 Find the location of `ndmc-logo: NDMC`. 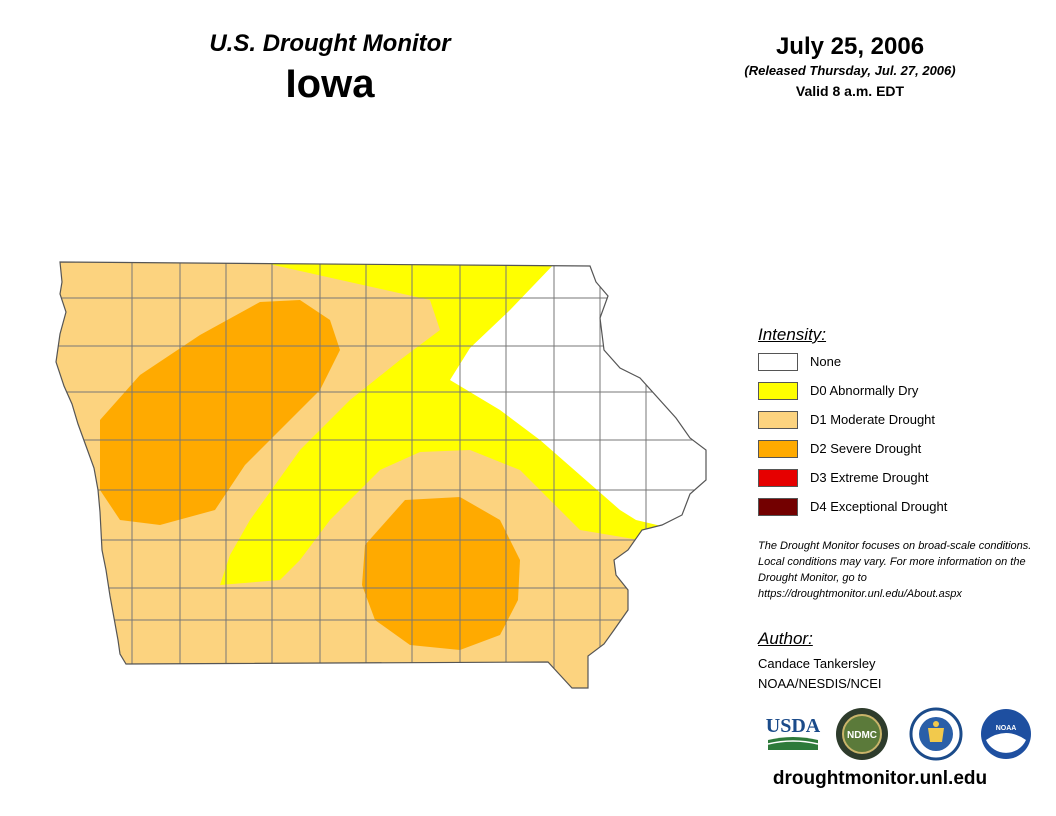

ndmc-logo: NDMC is located at coordinates (862, 734).